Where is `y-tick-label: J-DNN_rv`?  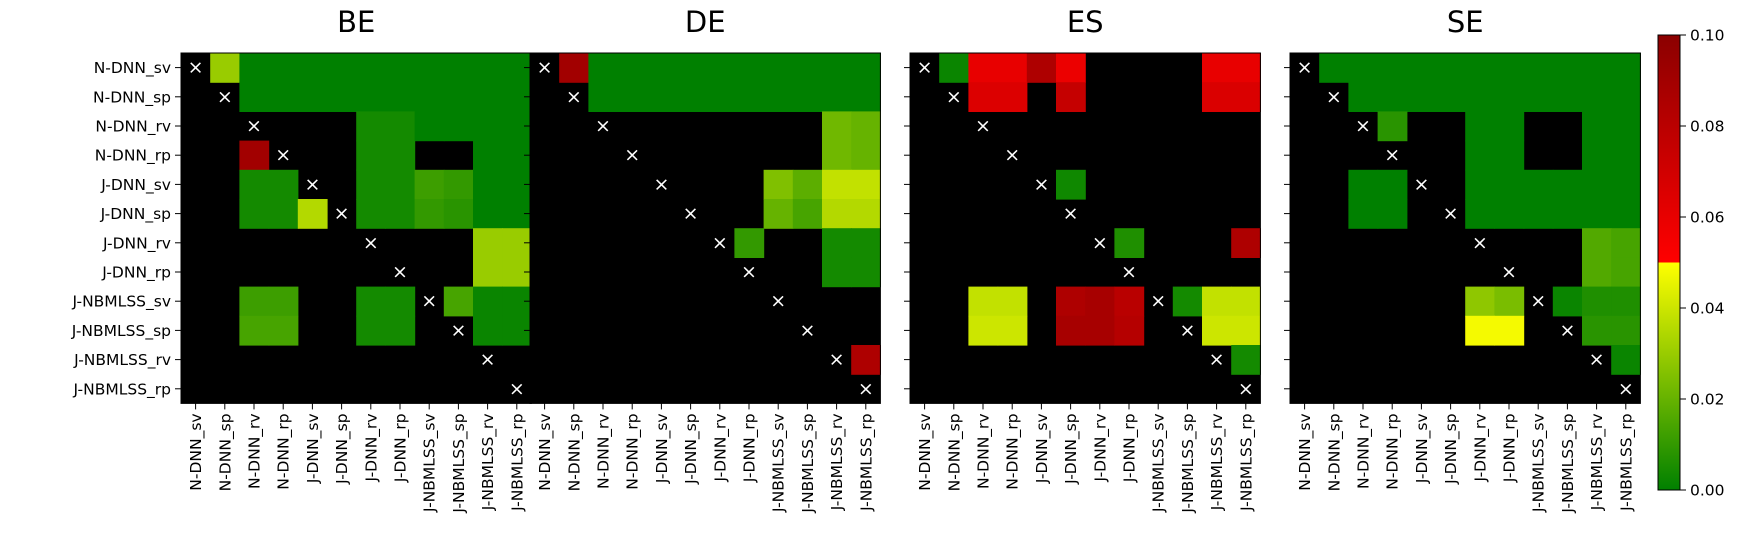 y-tick-label: J-DNN_rv is located at coordinates (136, 243).